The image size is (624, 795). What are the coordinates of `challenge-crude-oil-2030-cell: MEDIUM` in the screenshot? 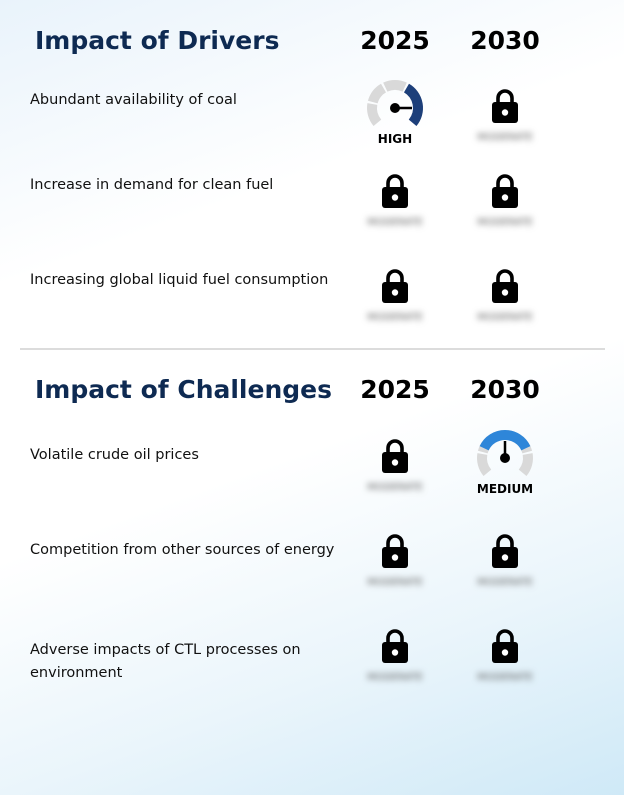 It's located at (505, 472).